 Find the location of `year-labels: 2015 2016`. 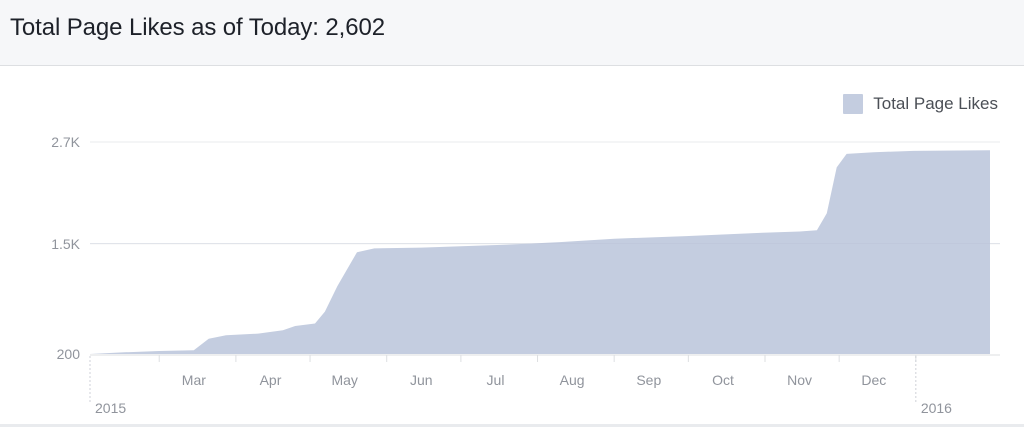

year-labels: 2015 2016 is located at coordinates (520, 386).